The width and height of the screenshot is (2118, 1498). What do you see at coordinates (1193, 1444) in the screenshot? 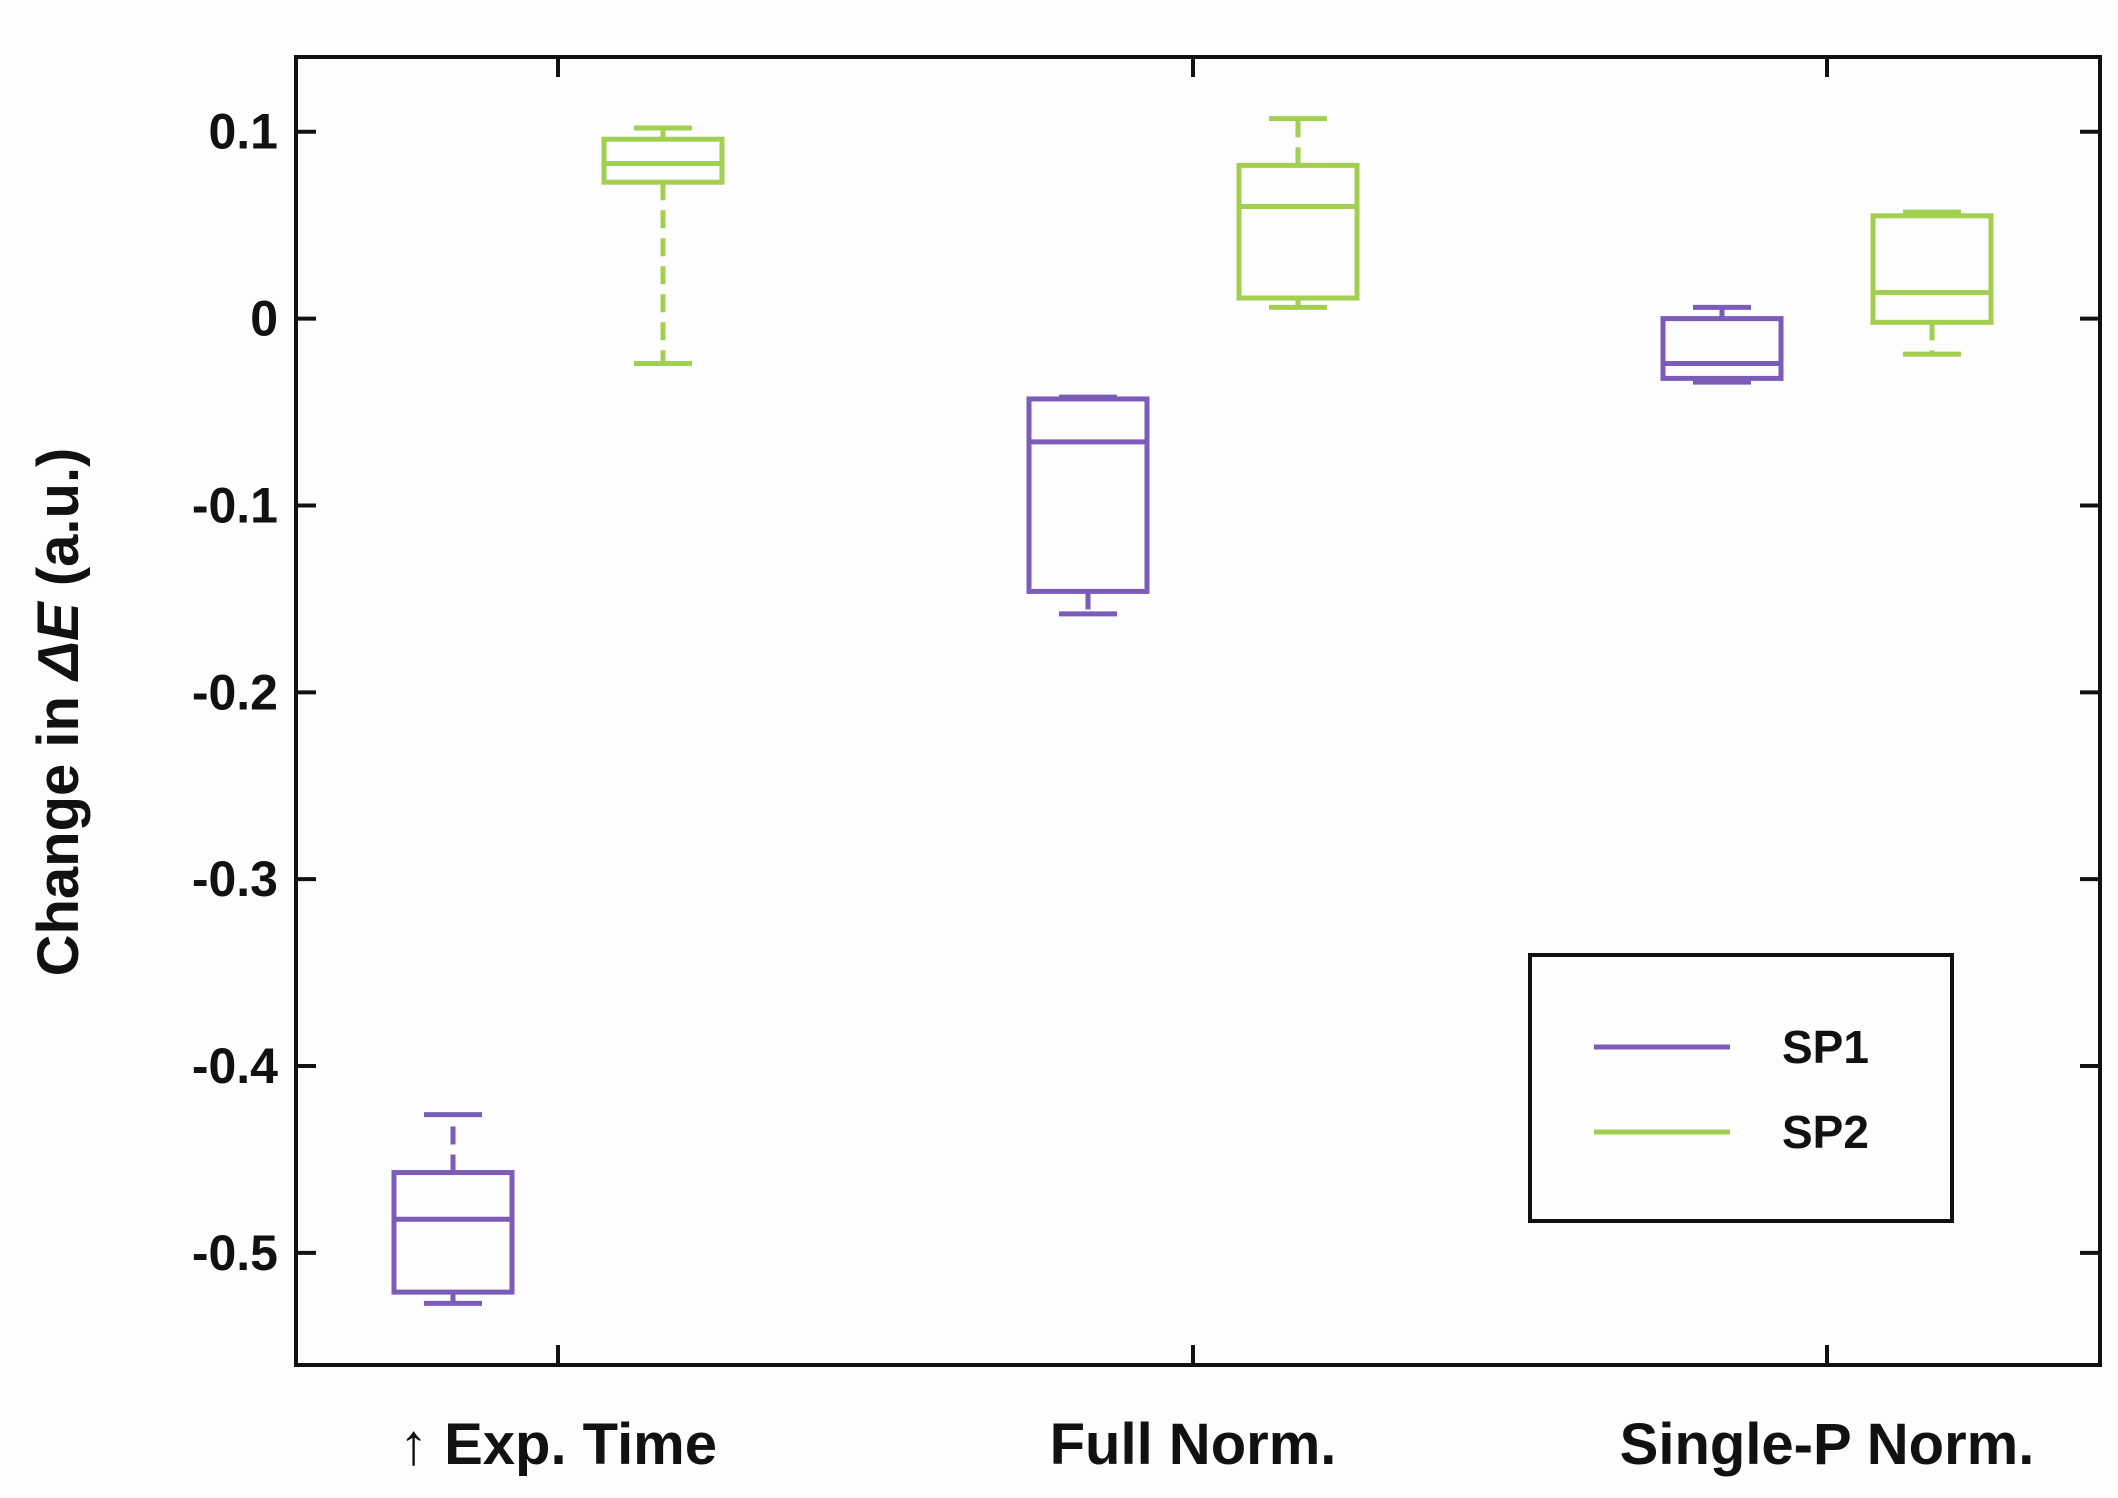
I see `x-category-label: Full Norm.` at bounding box center [1193, 1444].